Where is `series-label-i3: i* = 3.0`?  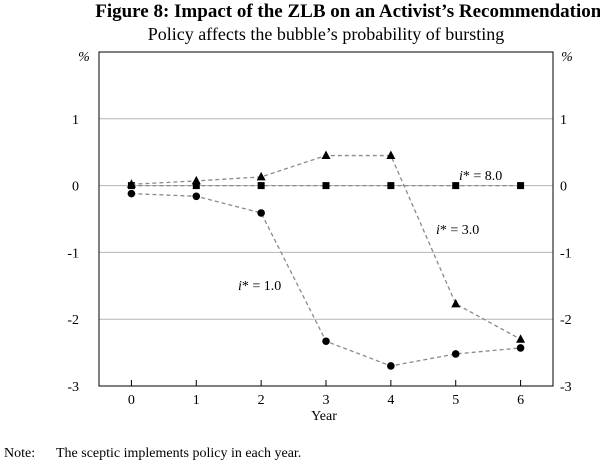 series-label-i3: i* = 3.0 is located at coordinates (457, 230).